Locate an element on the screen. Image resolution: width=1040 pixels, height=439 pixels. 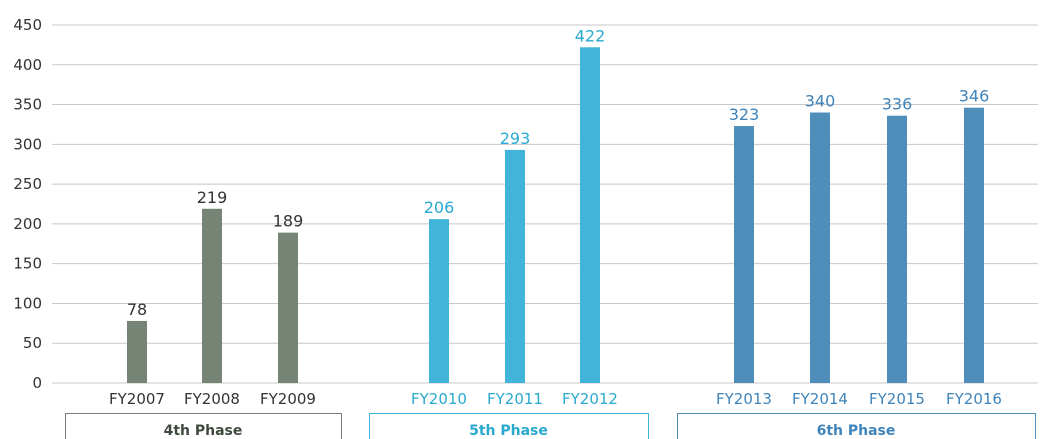
y-tick-label: 400 is located at coordinates (27, 65).